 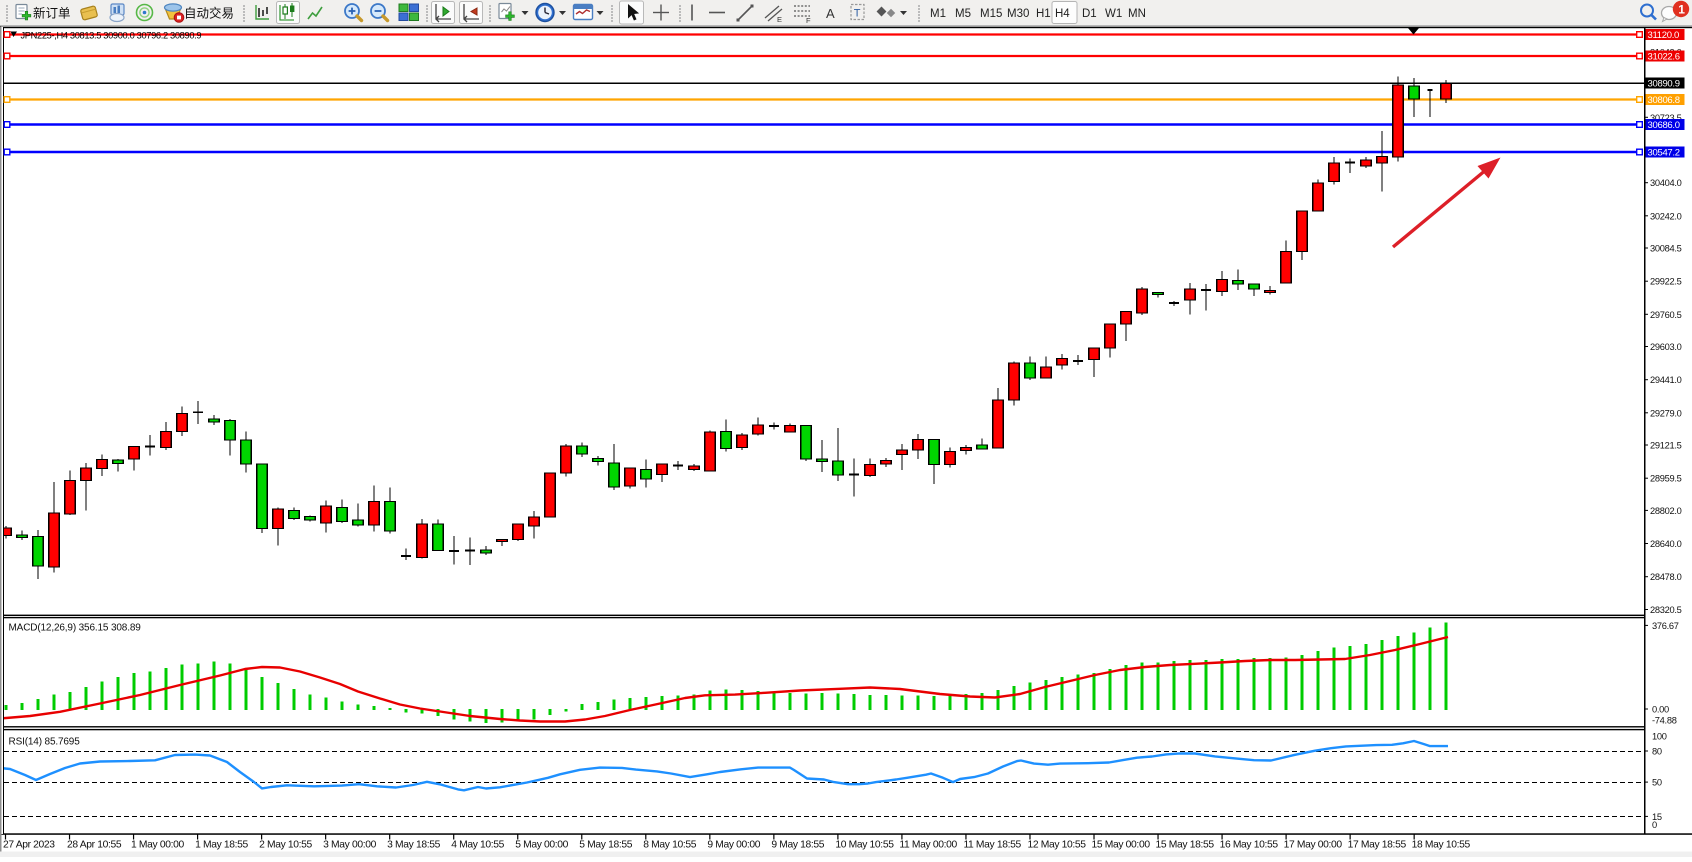 I want to click on svg-text: 3 May 00:00, so click(x=349, y=845).